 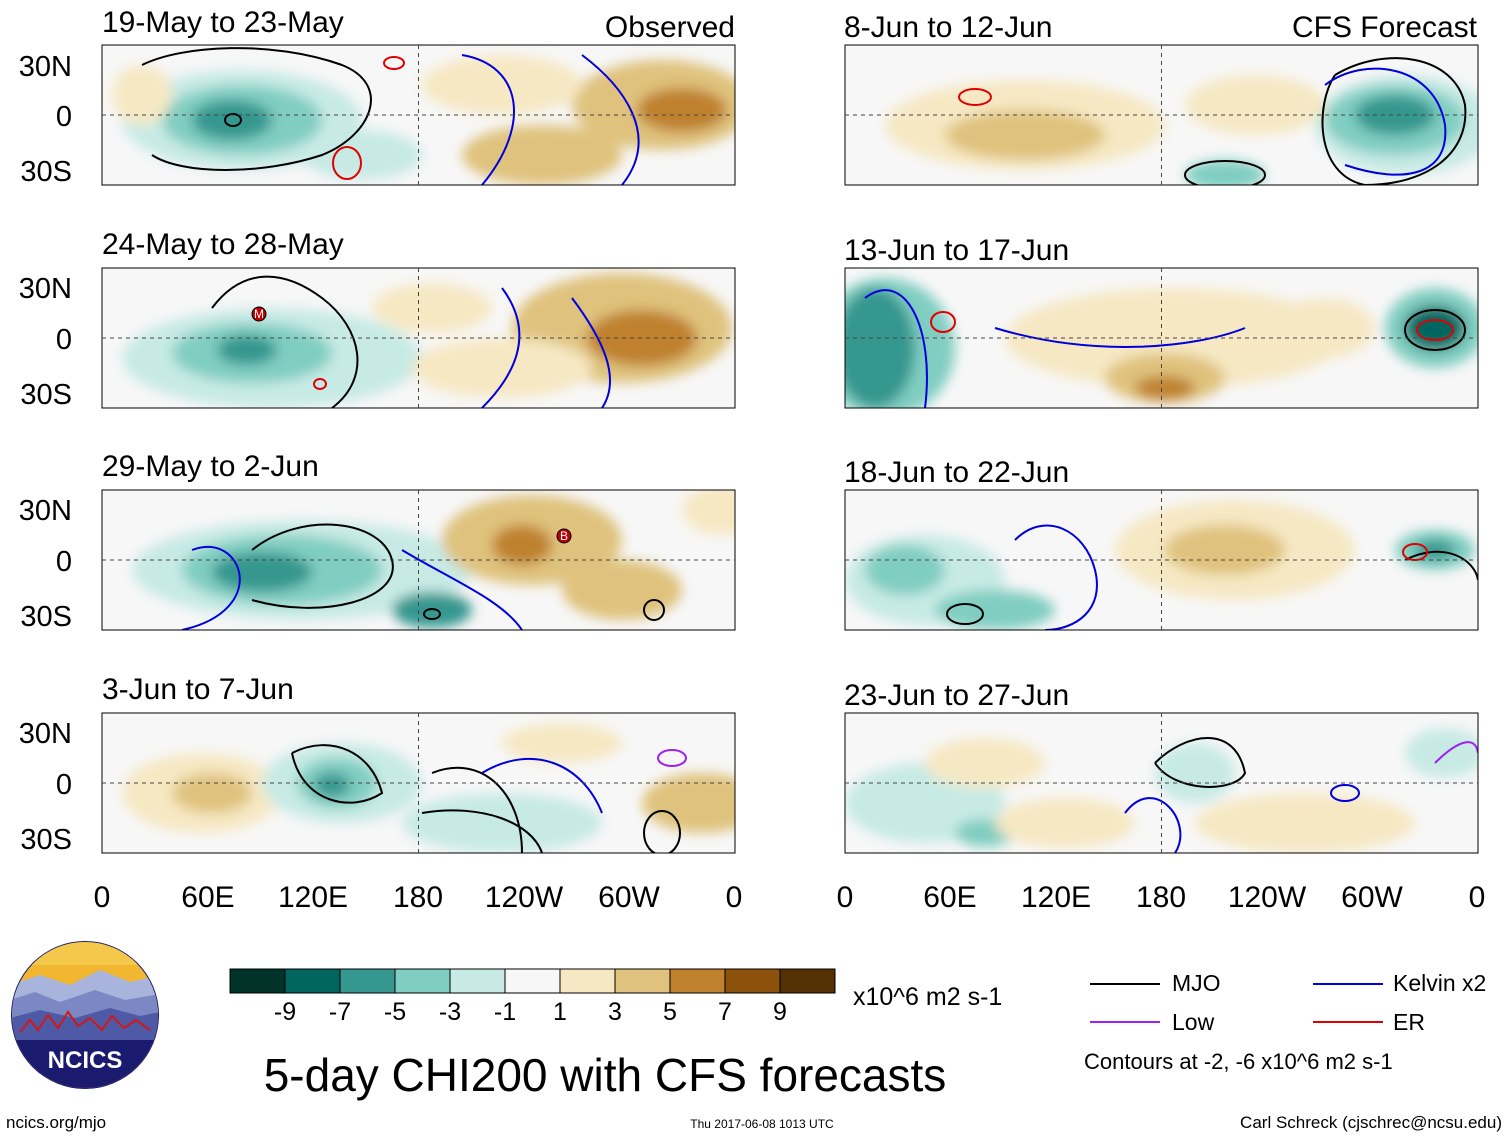 I want to click on storm-marker: B, so click(x=564, y=536).